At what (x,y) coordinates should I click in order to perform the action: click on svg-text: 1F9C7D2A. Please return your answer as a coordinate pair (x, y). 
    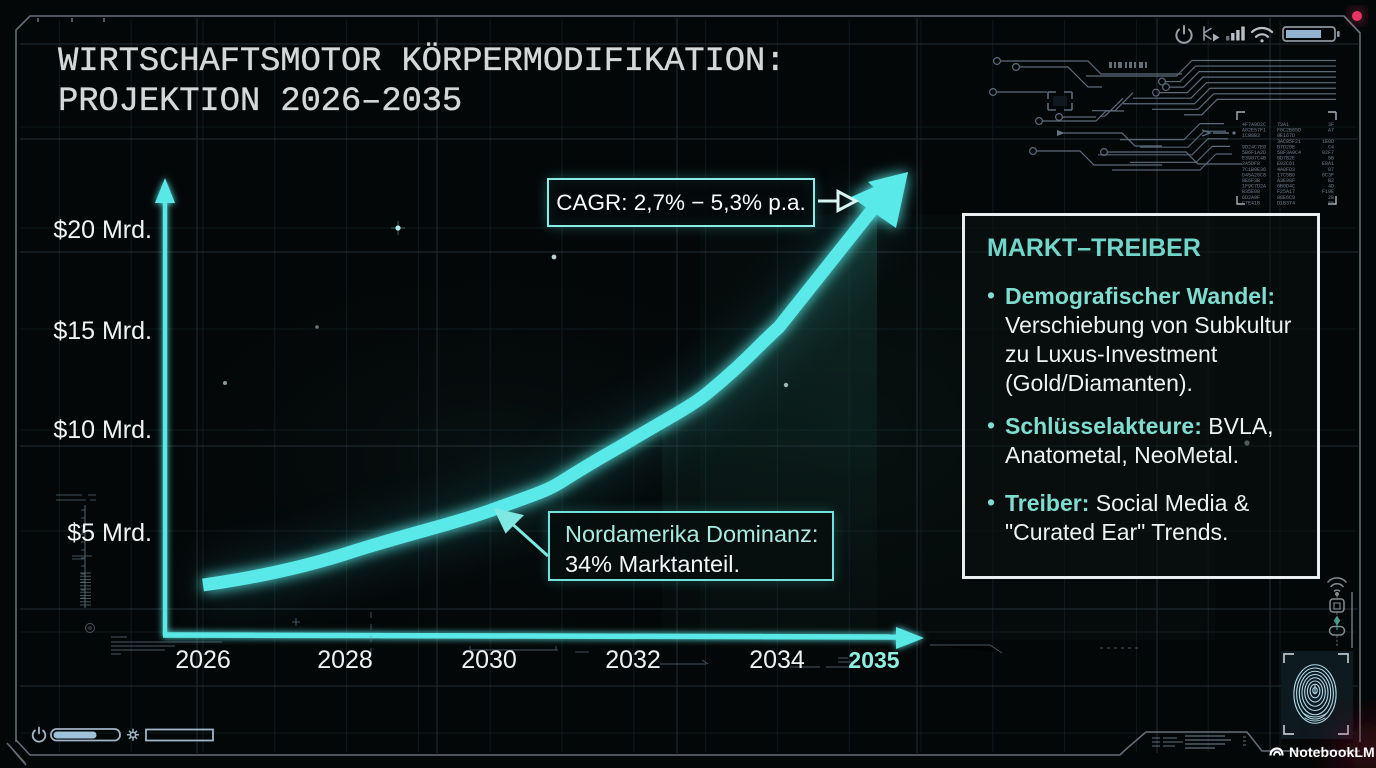
    Looking at the image, I should click on (1254, 187).